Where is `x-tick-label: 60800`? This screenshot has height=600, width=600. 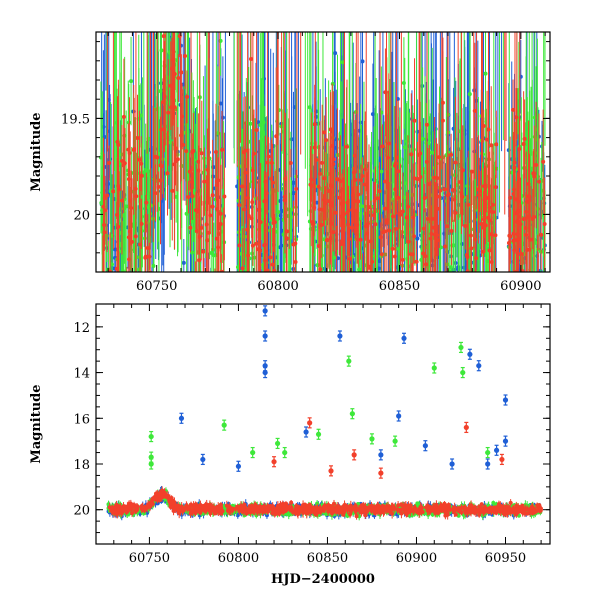 x-tick-label: 60800 is located at coordinates (277, 286).